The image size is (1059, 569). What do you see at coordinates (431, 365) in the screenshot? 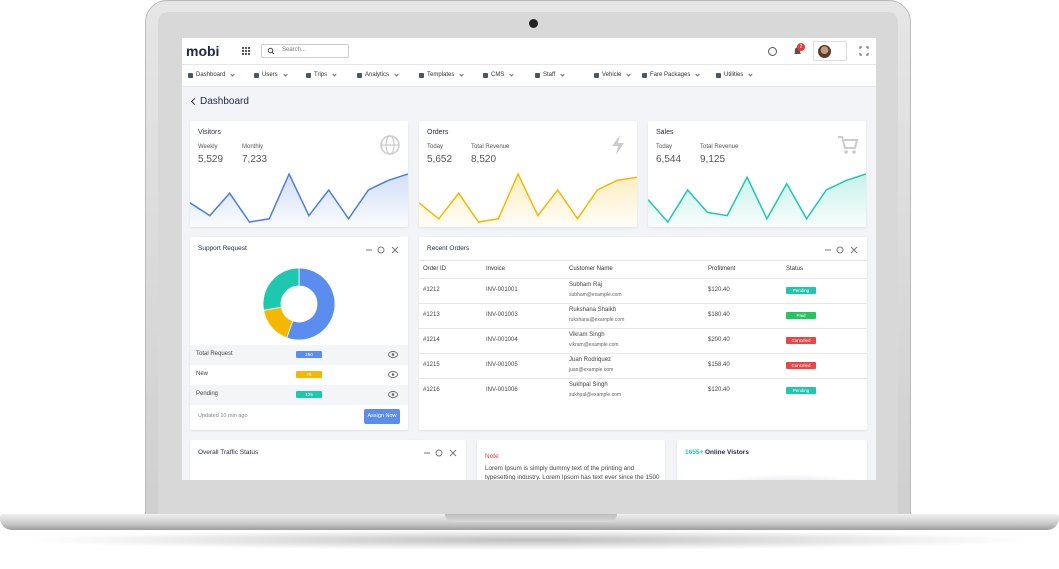
I see `order-id: #1215` at bounding box center [431, 365].